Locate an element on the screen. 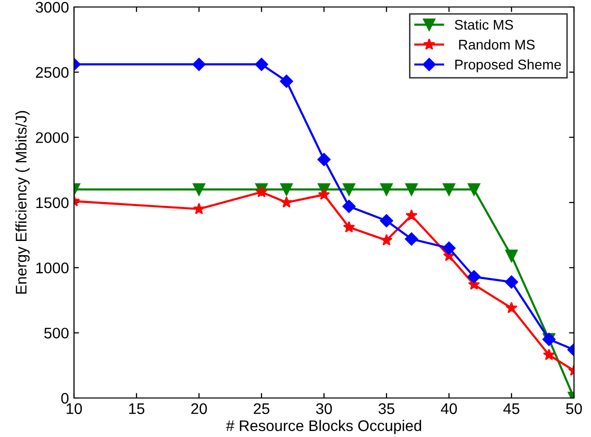 The image size is (591, 437). y-tick-label: 2000 is located at coordinates (52, 138).